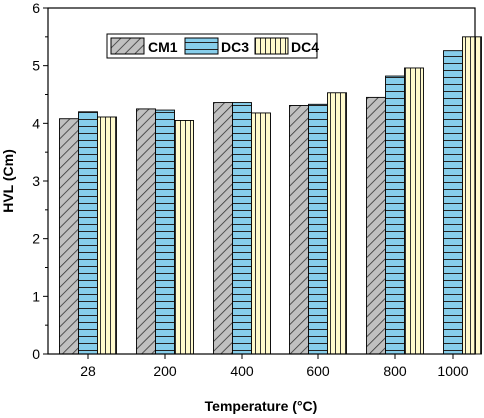 The width and height of the screenshot is (484, 418). I want to click on x-axis-title: Temperature (°C), so click(261, 406).